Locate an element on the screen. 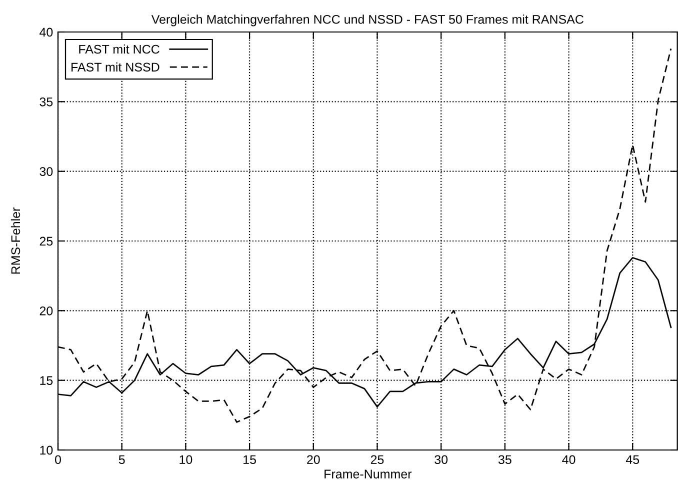 This screenshot has height=488, width=678. y-tick-label: 35 is located at coordinates (46, 101).